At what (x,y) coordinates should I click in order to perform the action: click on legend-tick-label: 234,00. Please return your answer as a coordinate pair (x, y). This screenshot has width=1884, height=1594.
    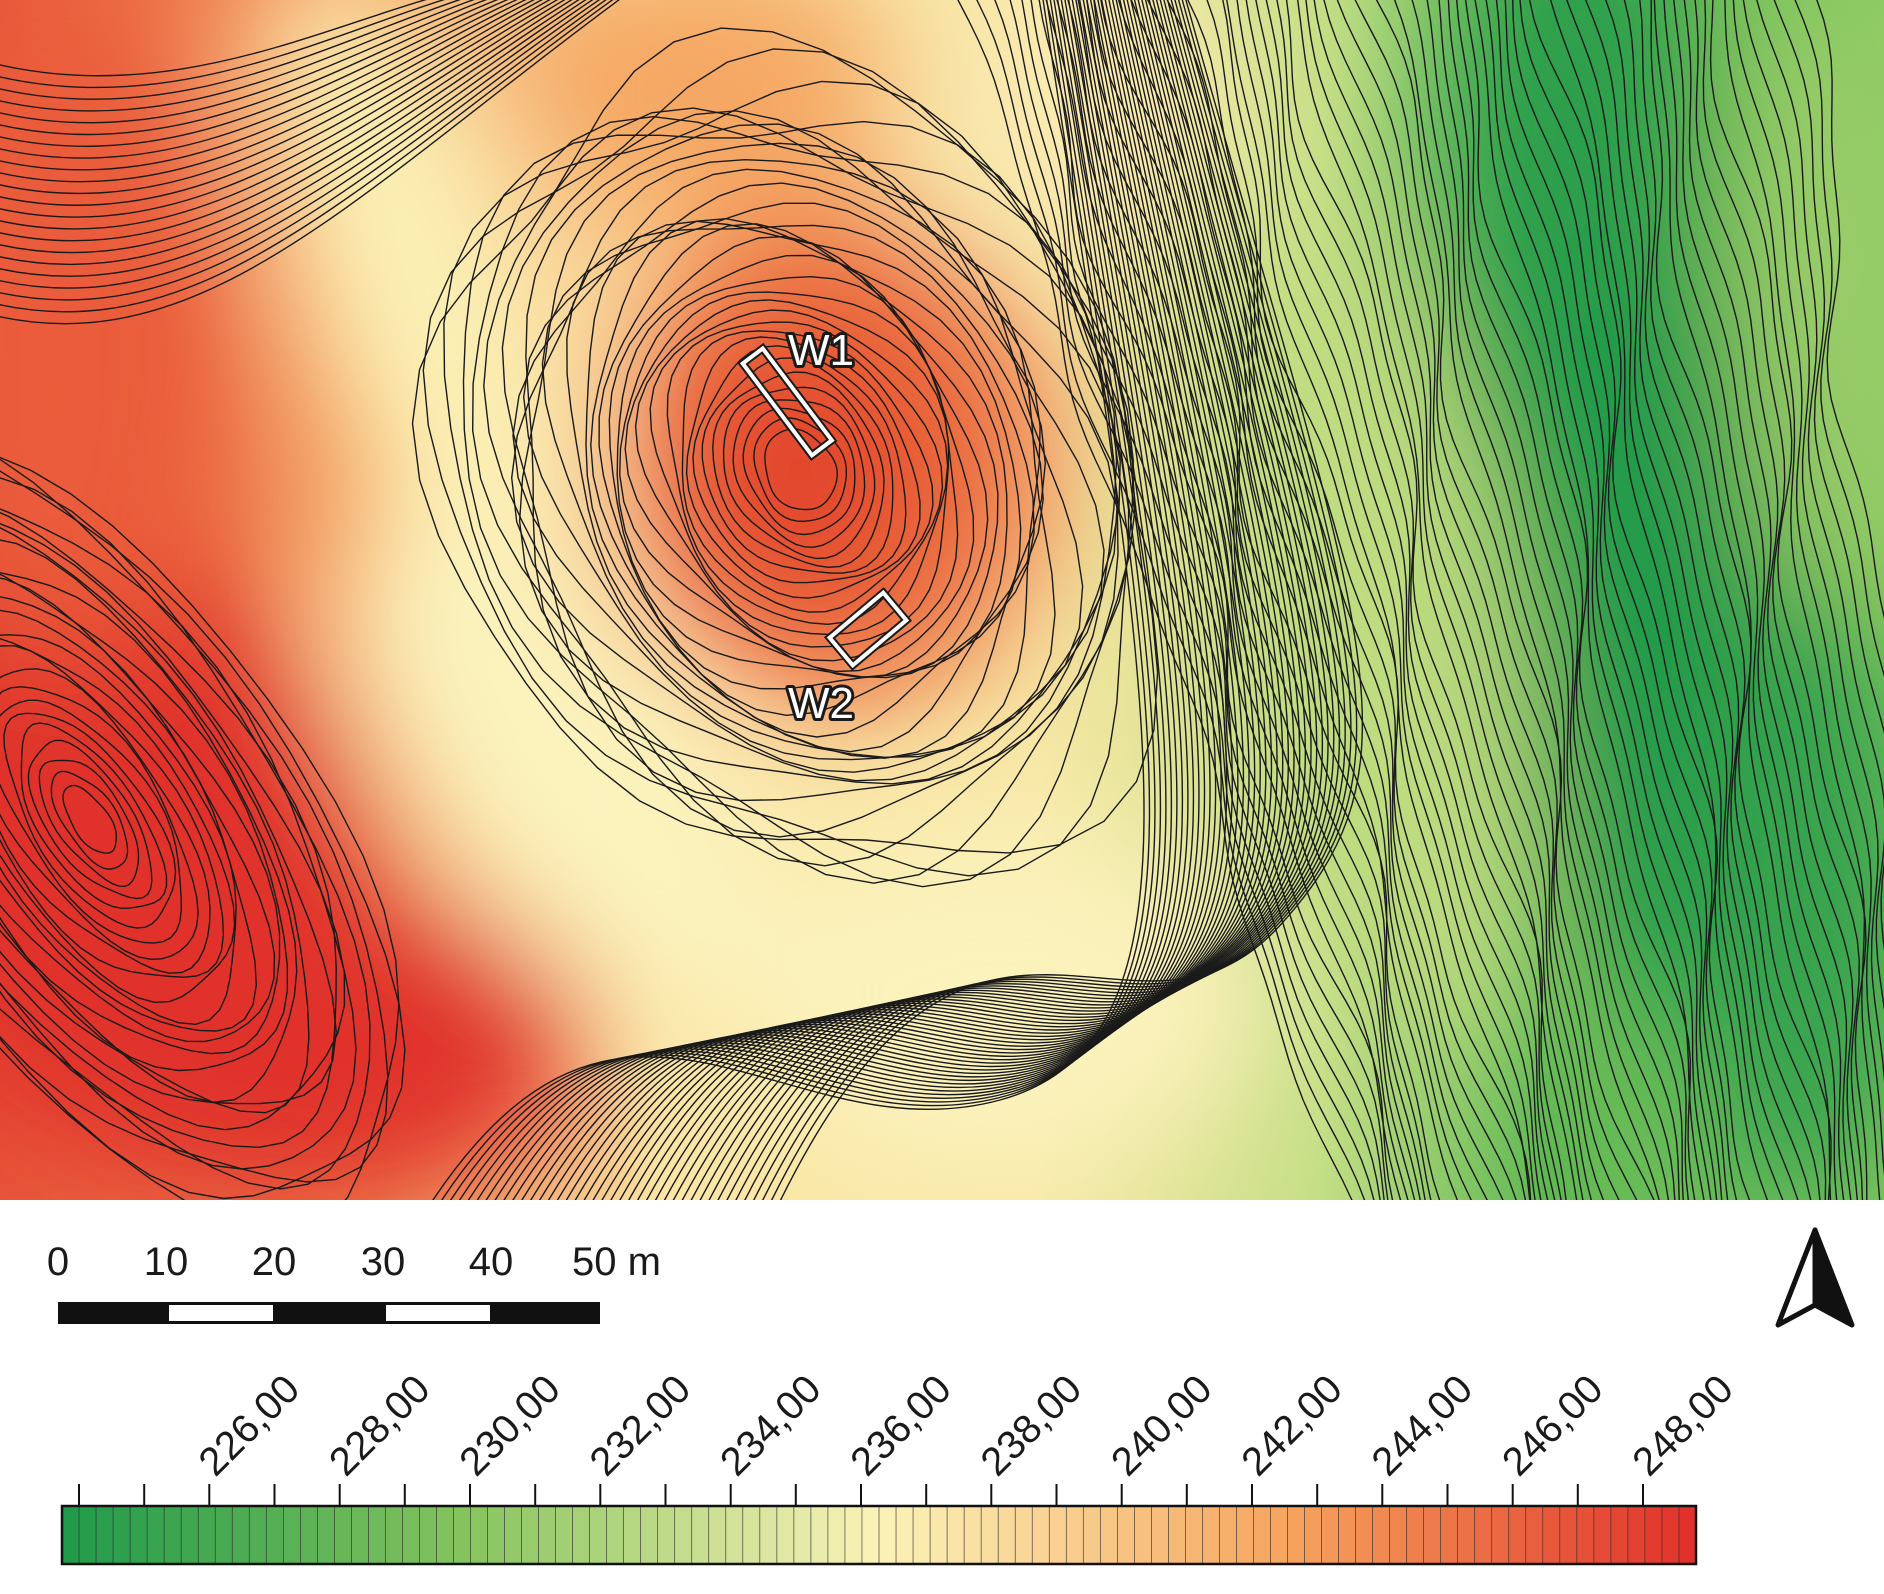
    Looking at the image, I should click on (771, 1426).